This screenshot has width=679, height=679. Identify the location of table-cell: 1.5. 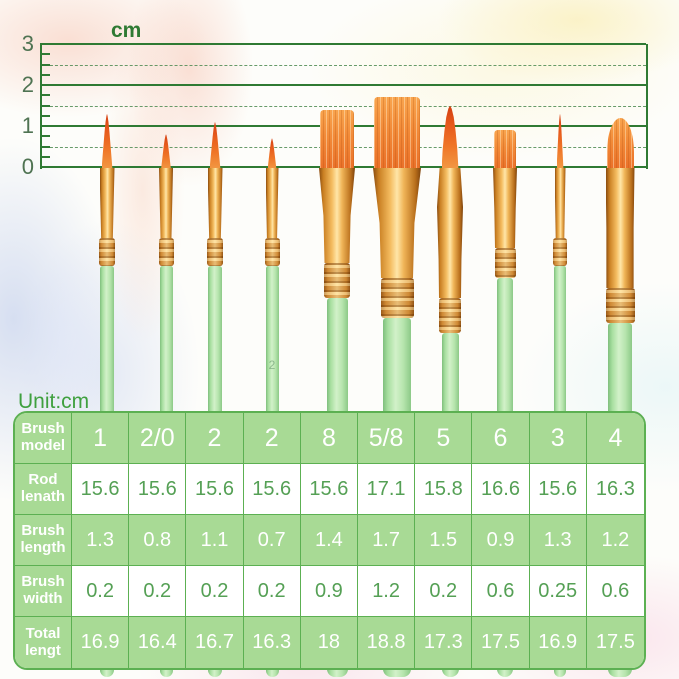
(444, 540).